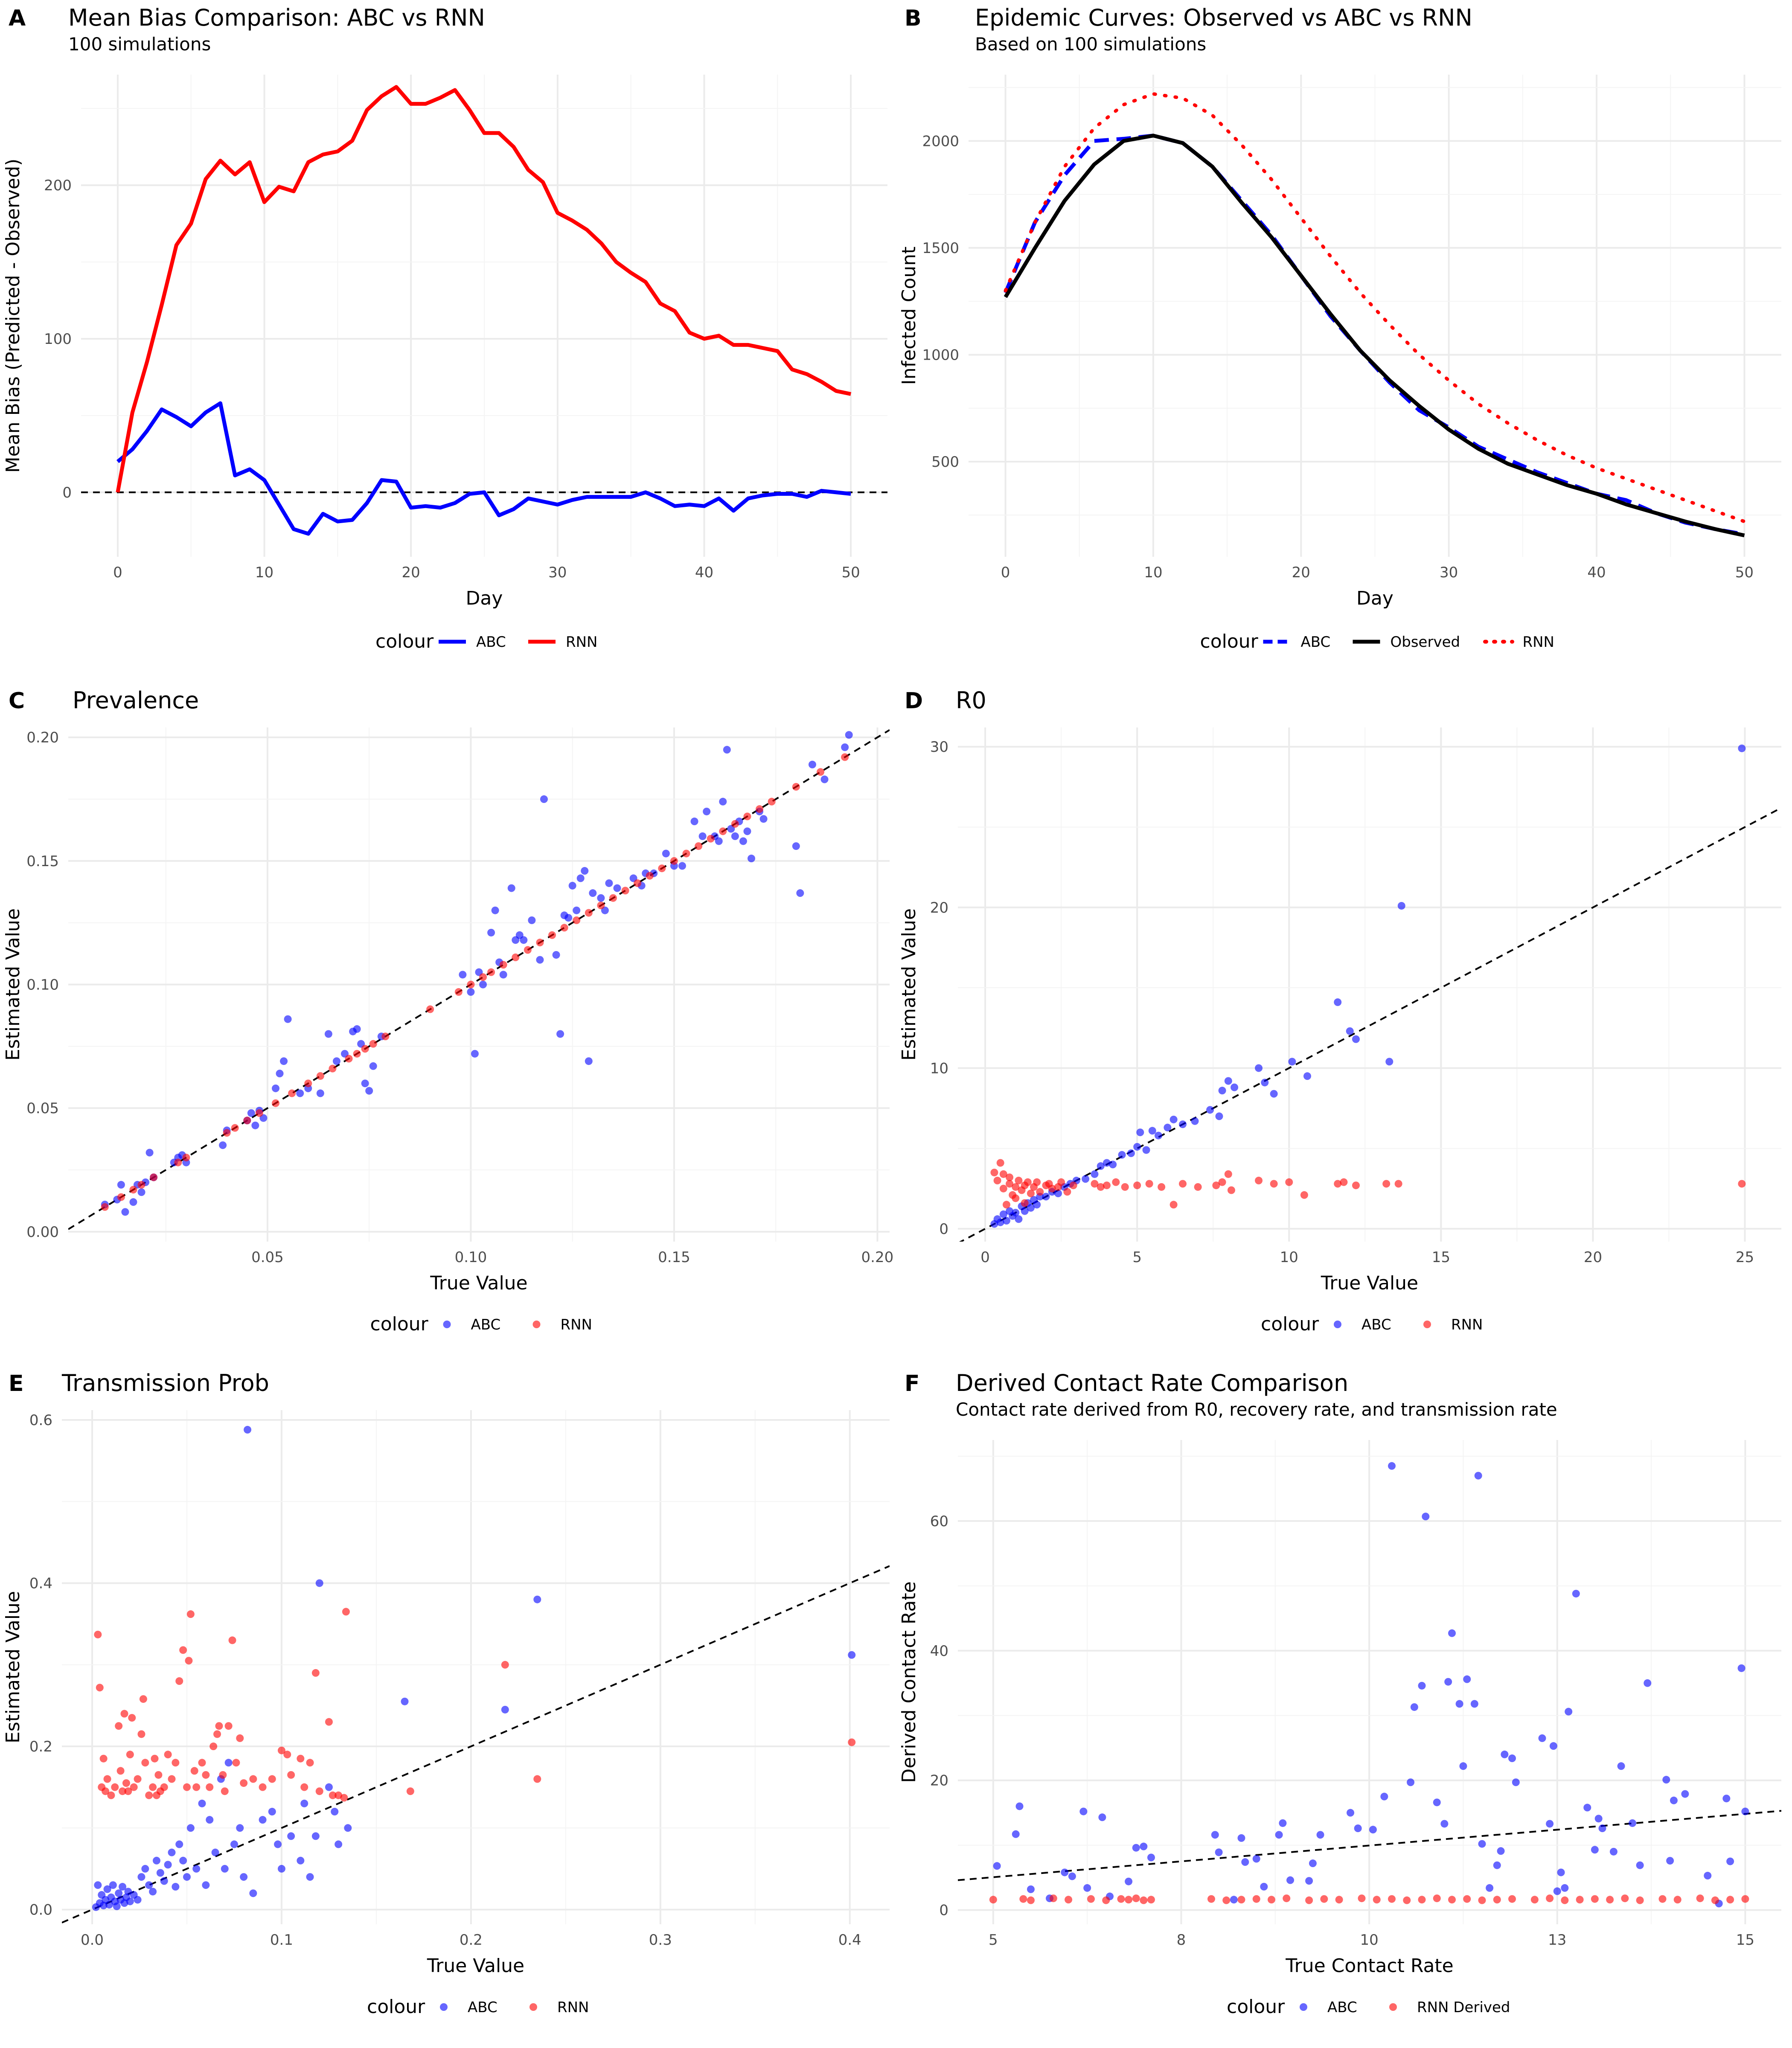 Image resolution: width=1792 pixels, height=2048 pixels. I want to click on x-tick-label: 0.2, so click(472, 1941).